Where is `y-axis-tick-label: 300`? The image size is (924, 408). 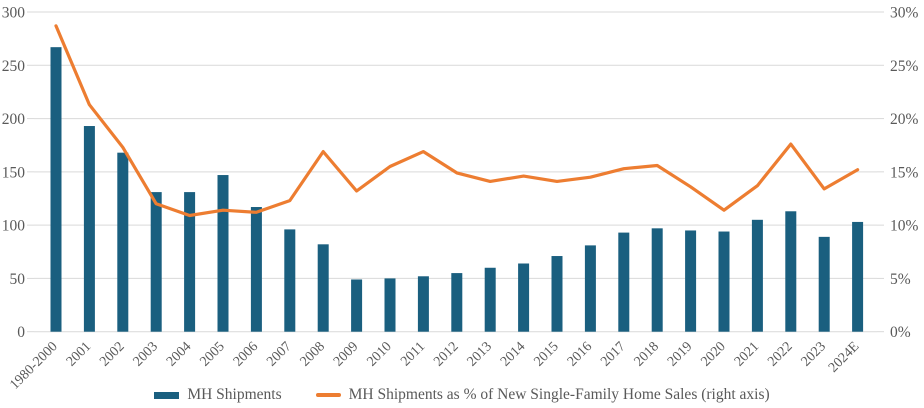
y-axis-tick-label: 300 is located at coordinates (14, 13).